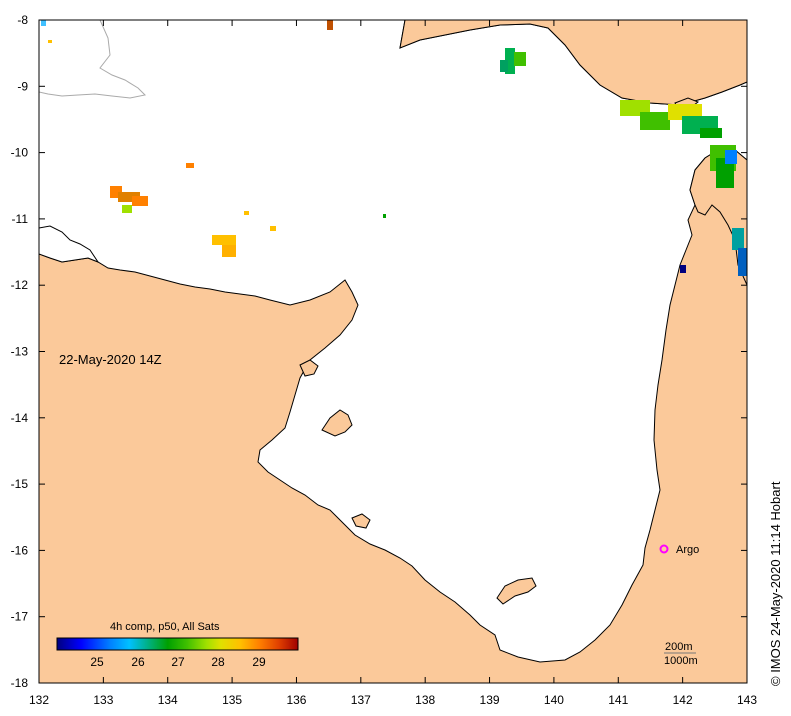  Describe the element at coordinates (361, 700) in the screenshot. I see `x-tick-label: 137` at that location.